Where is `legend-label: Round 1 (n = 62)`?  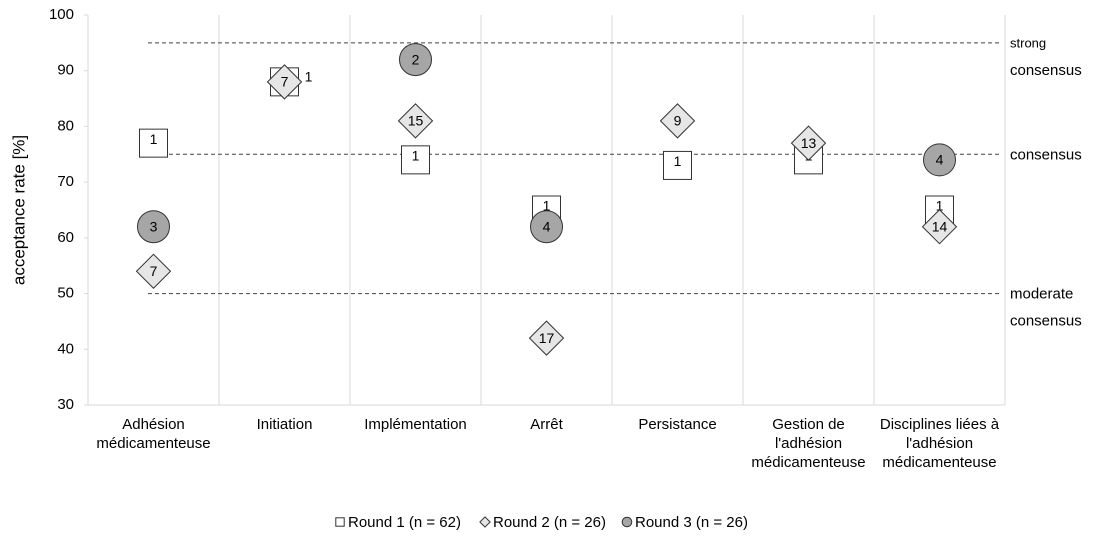 legend-label: Round 1 (n = 62) is located at coordinates (404, 522).